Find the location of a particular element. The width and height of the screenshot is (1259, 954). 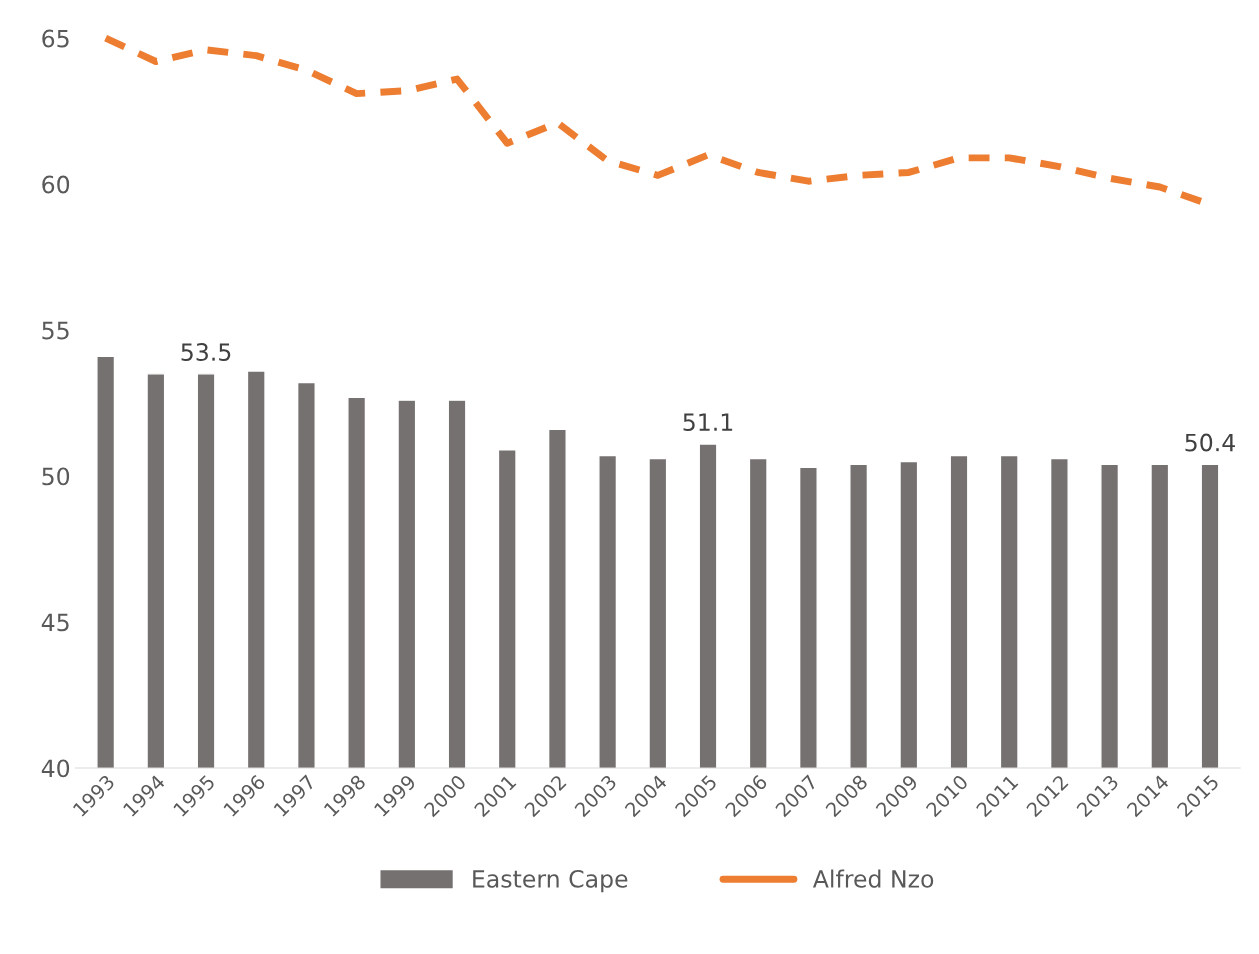

y-tick-label: 50 is located at coordinates (56, 476).